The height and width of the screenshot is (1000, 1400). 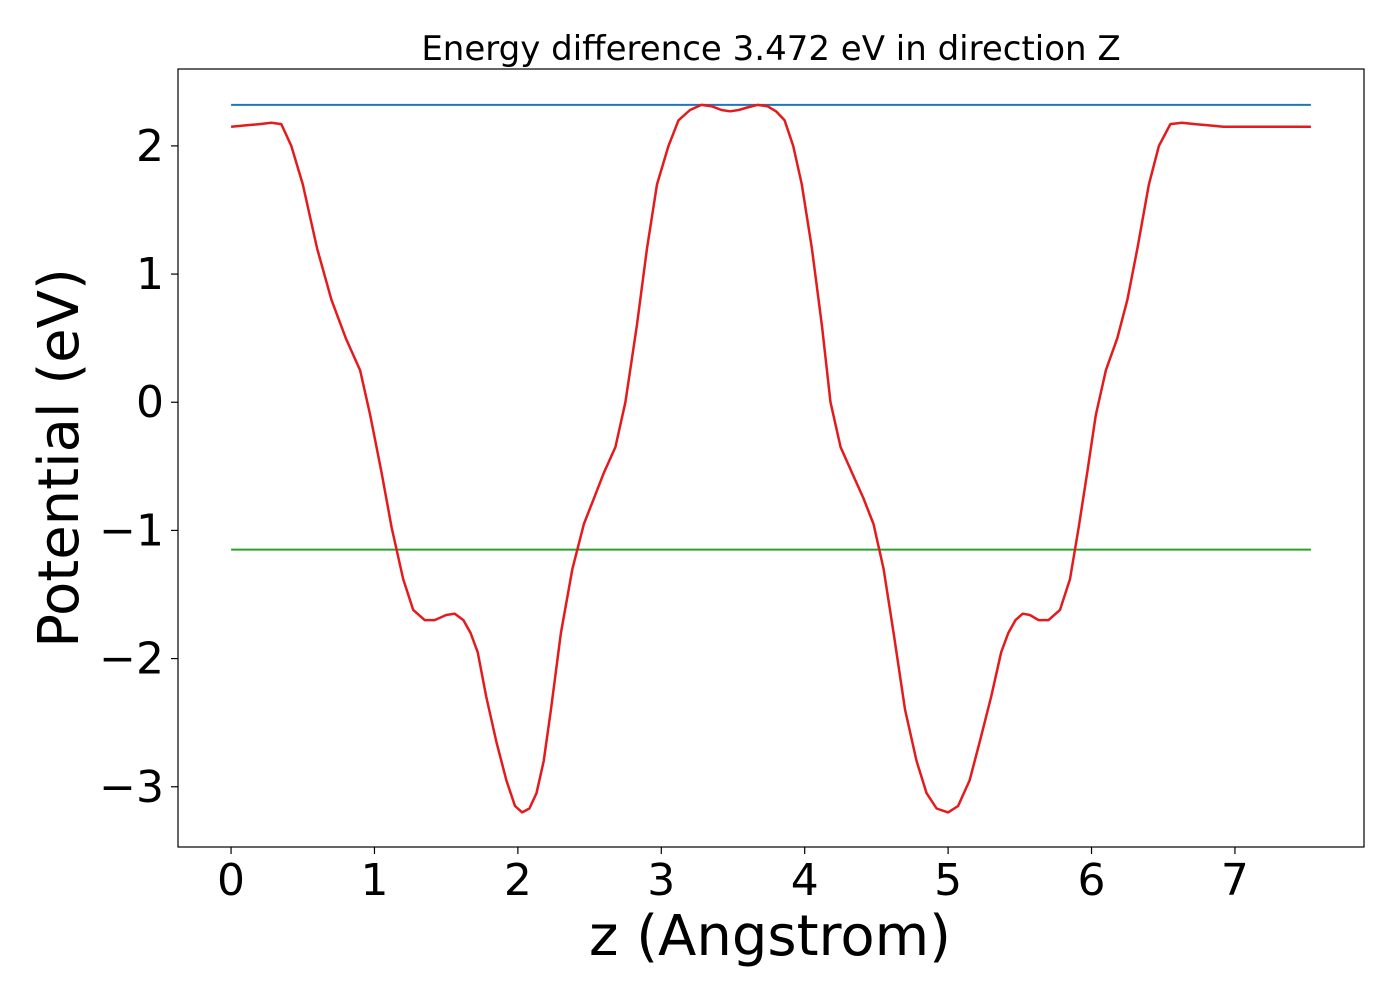 I want to click on x-tick-label: 1, so click(x=374, y=880).